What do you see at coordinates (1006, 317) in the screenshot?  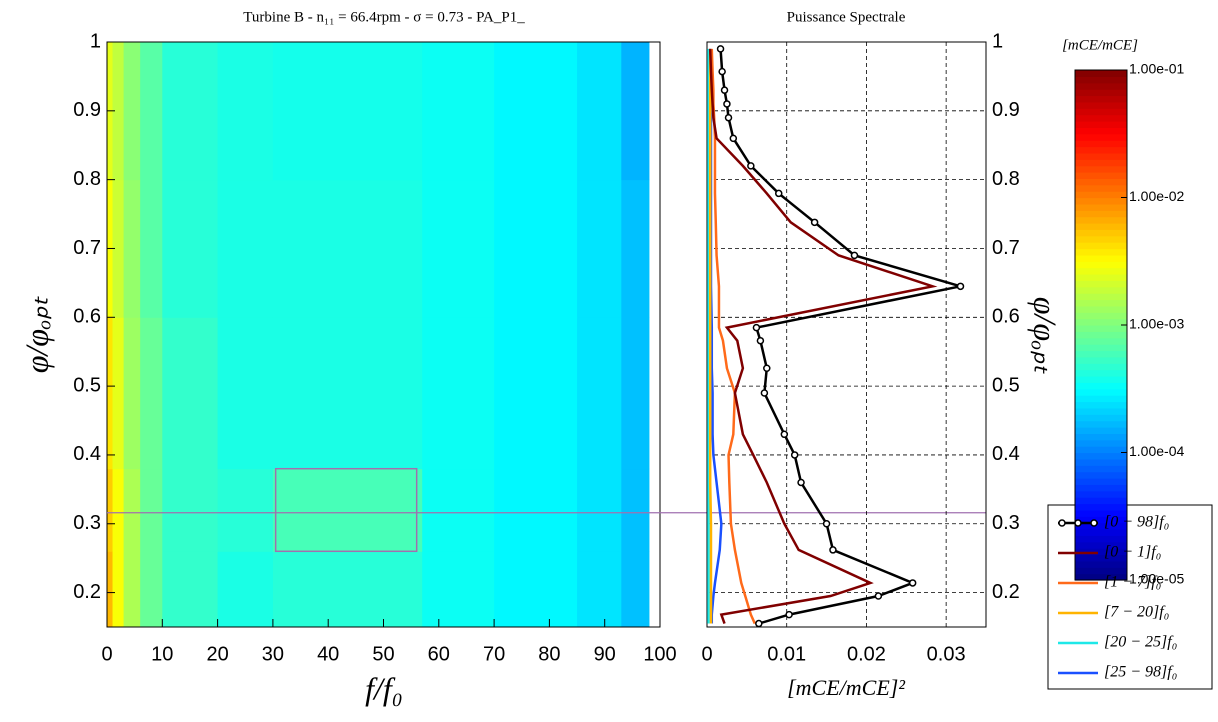 I see `y-tick-label: 0.6` at bounding box center [1006, 317].